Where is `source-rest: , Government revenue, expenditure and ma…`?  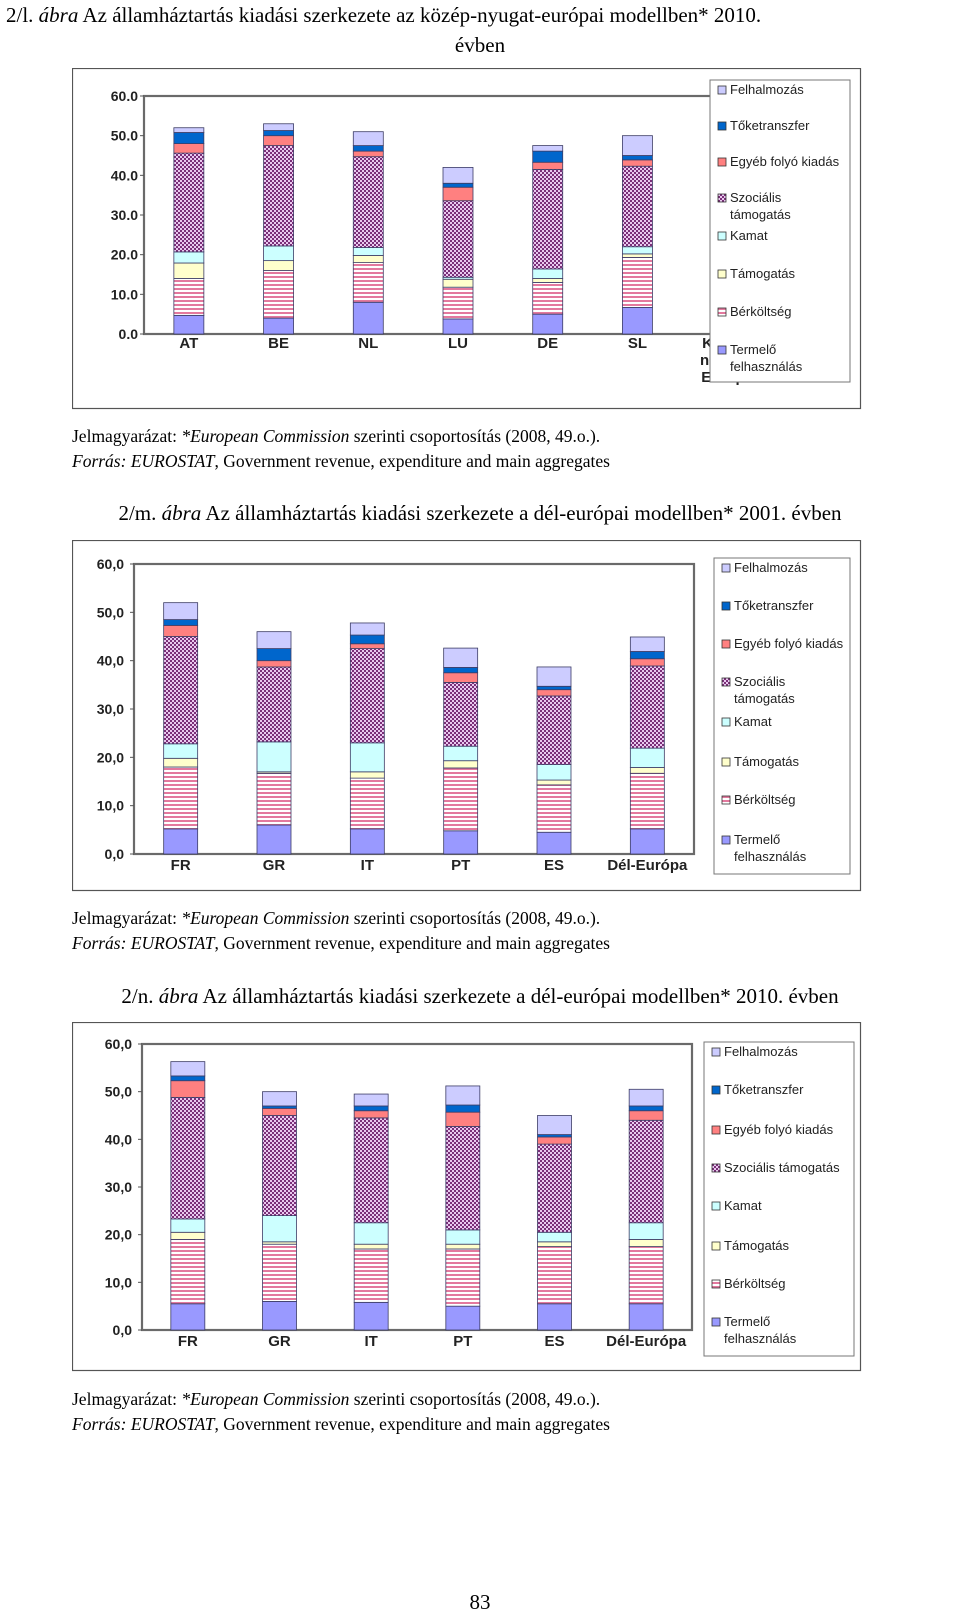
source-rest: , Government revenue, expenditure and ma… is located at coordinates (412, 1424).